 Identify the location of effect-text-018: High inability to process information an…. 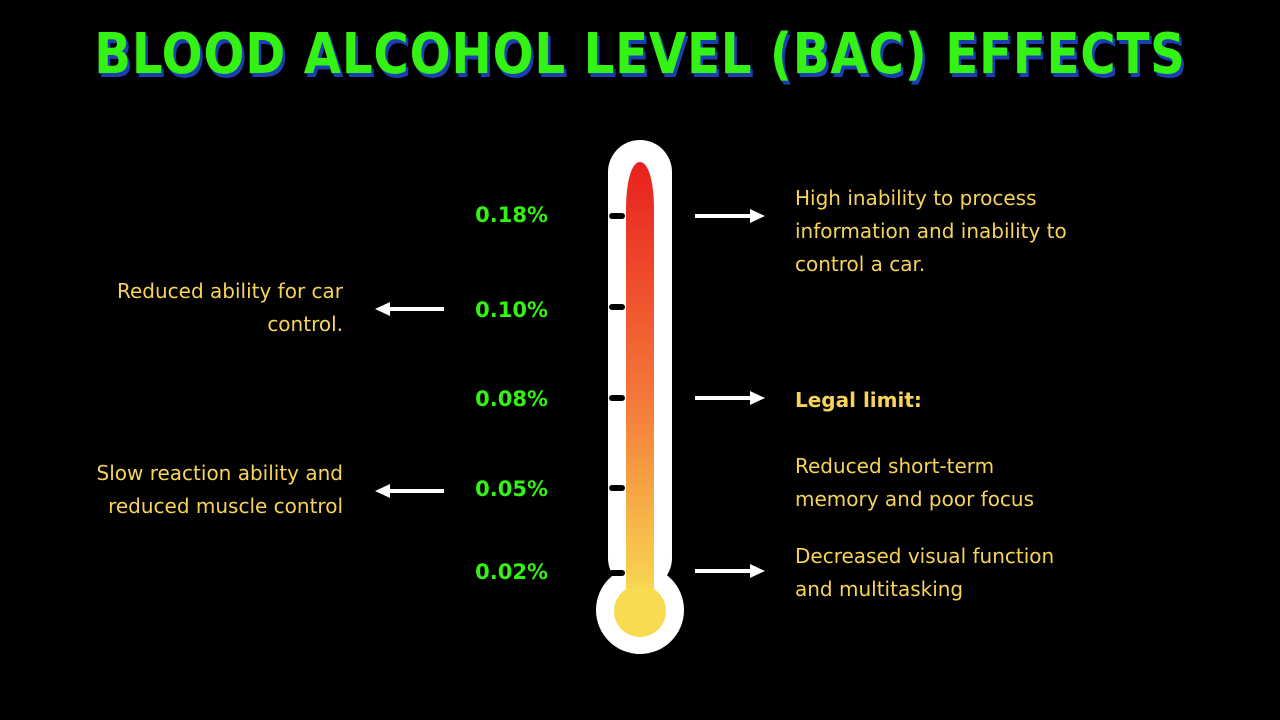
(931, 231).